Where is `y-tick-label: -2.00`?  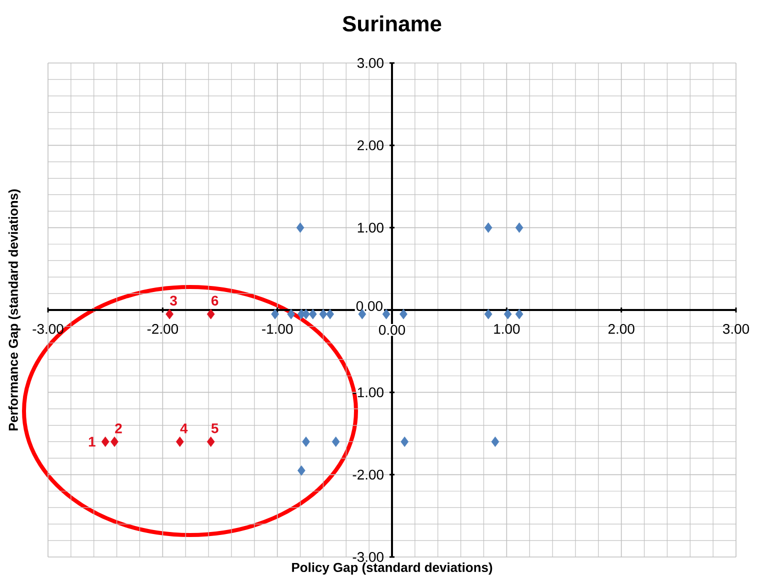 y-tick-label: -2.00 is located at coordinates (368, 475).